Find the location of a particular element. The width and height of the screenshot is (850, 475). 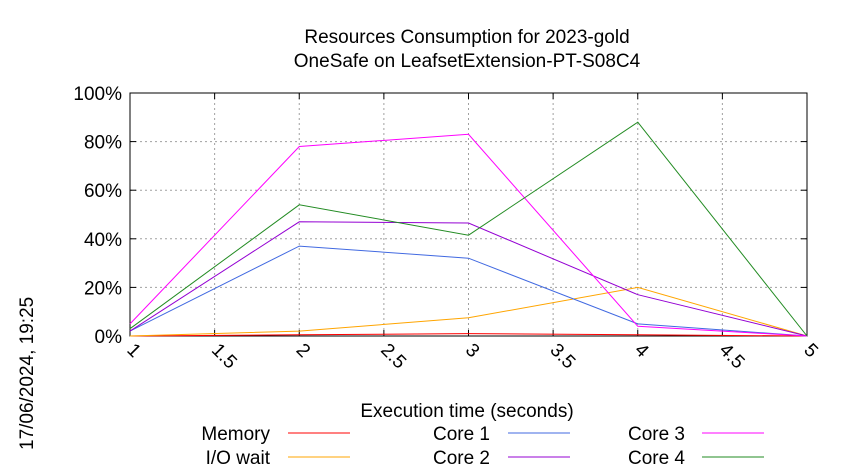

legend-label: Memory is located at coordinates (235, 434).